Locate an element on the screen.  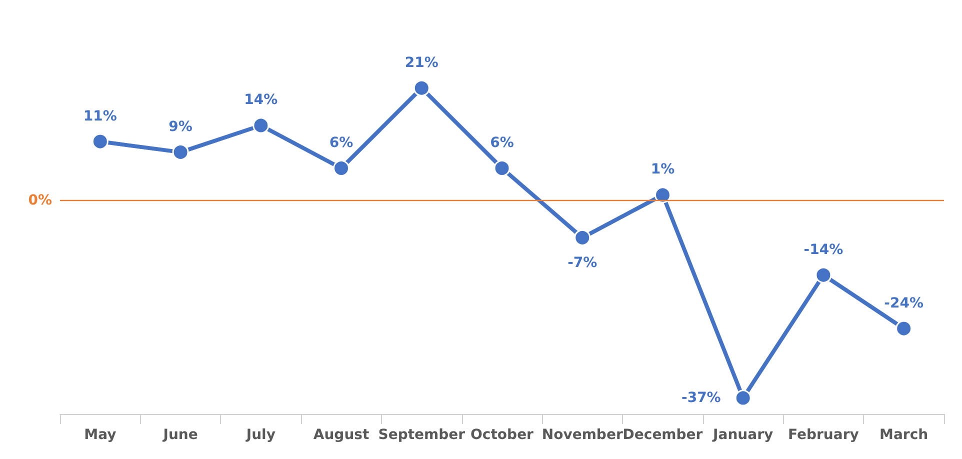
data-label: -24% is located at coordinates (904, 303).